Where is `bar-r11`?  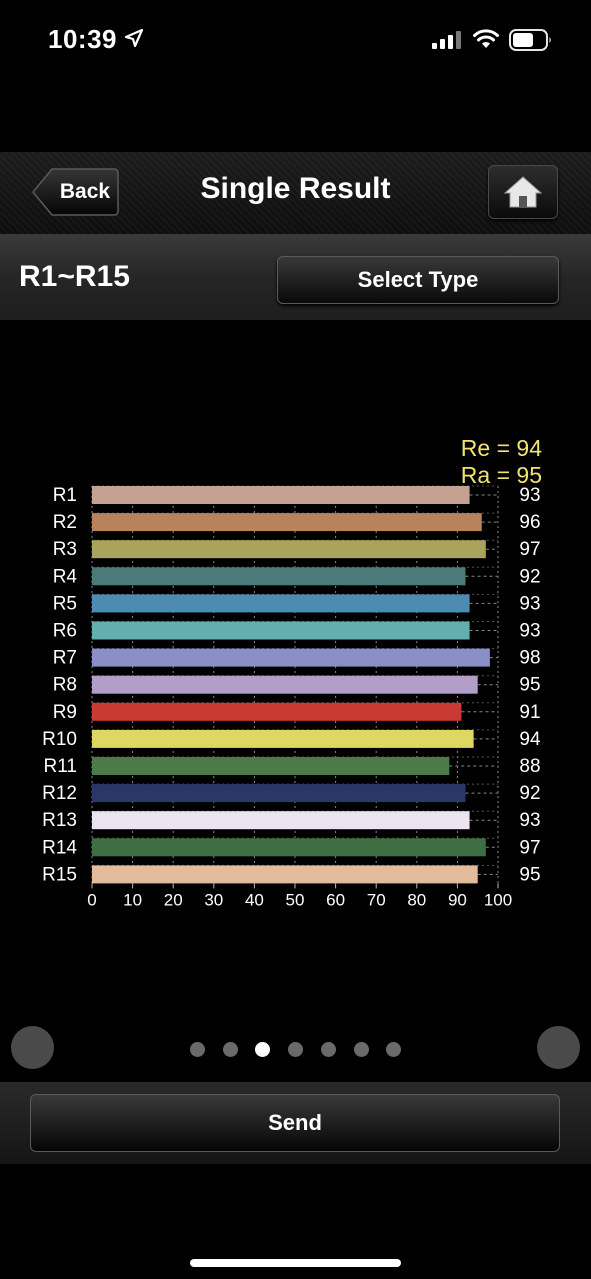
bar-r11 is located at coordinates (271, 766).